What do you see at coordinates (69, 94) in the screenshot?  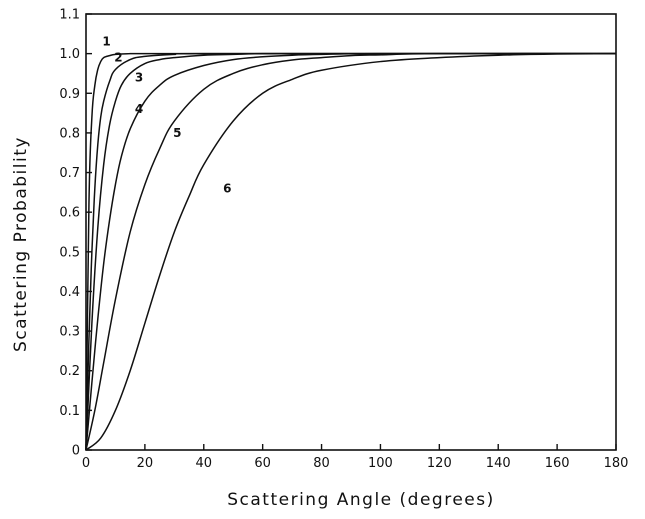 I see `y-tick-label: 0.9` at bounding box center [69, 94].